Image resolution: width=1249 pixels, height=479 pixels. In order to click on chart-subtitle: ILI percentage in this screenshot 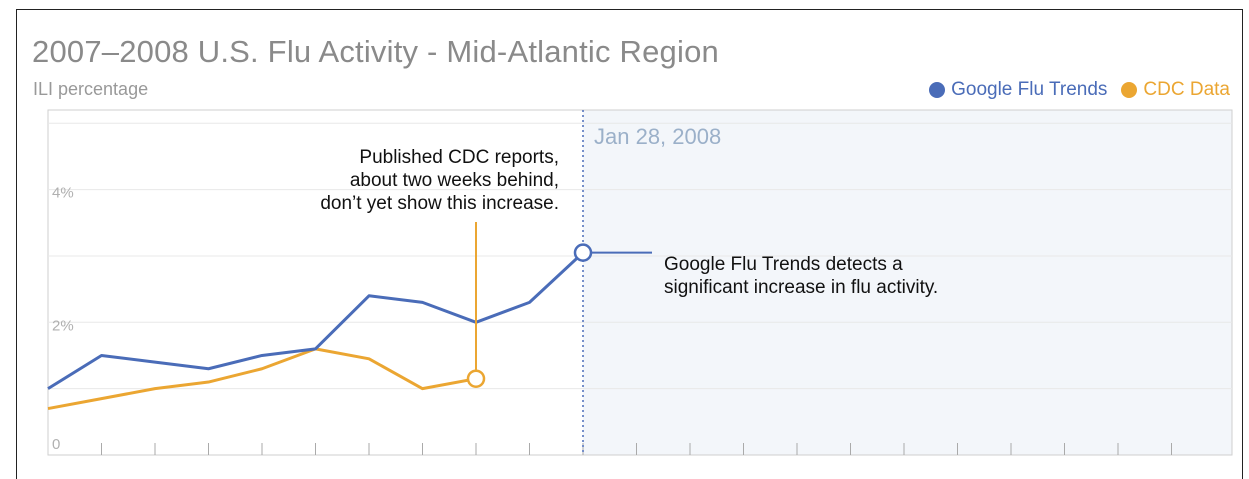, I will do `click(91, 89)`.